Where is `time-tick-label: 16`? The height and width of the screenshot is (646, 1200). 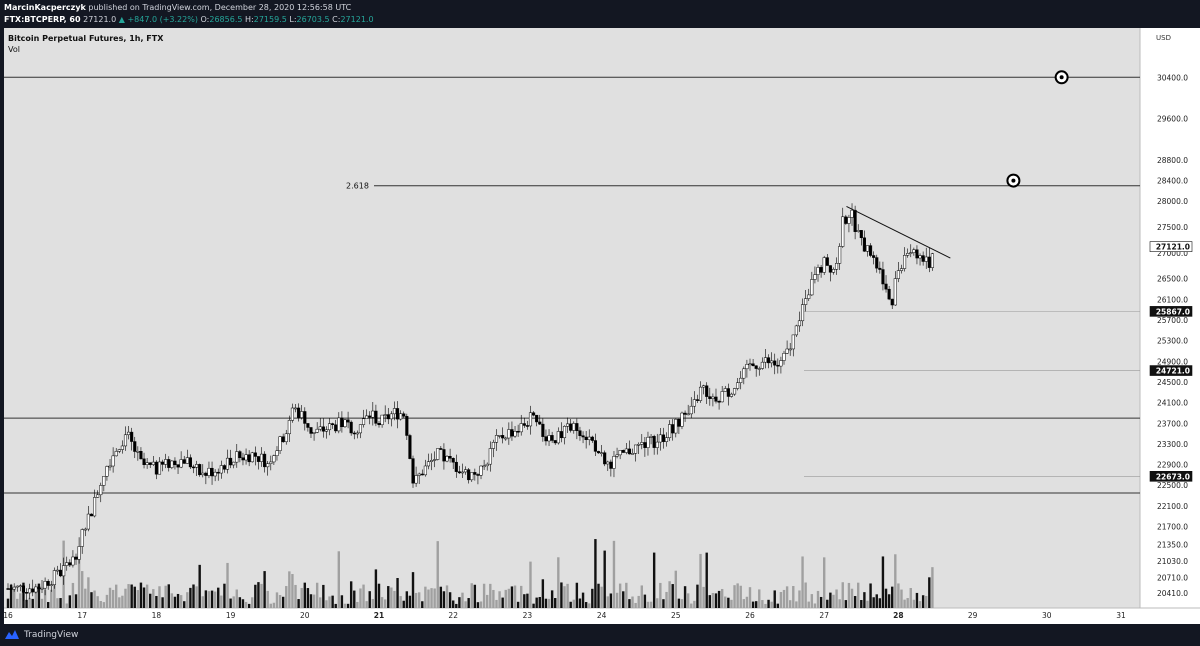
time-tick-label: 16 is located at coordinates (8, 615).